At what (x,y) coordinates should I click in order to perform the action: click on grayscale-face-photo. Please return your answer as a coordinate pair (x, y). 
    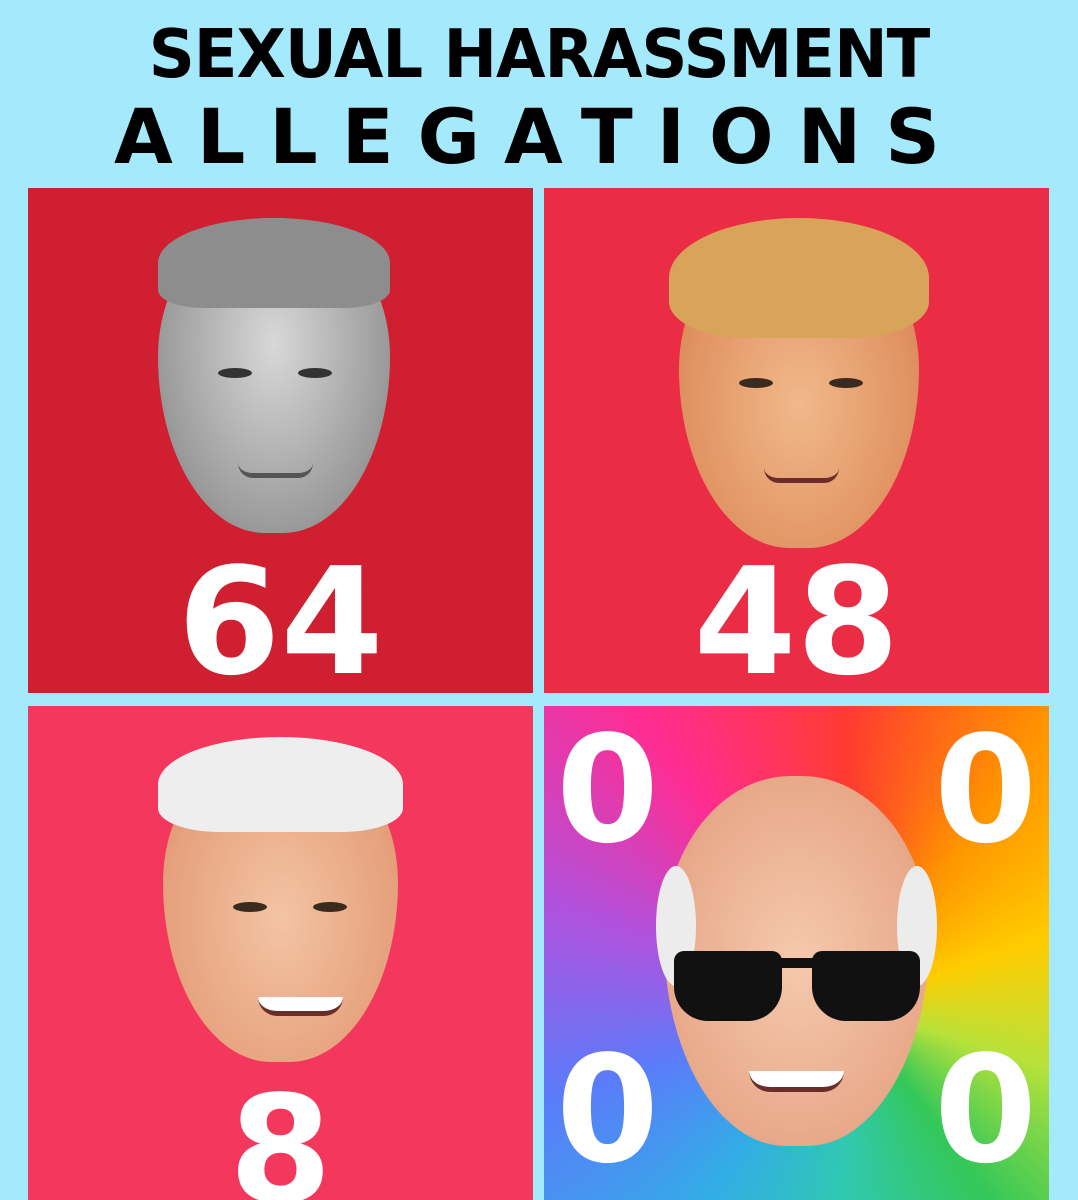
    Looking at the image, I should click on (274, 375).